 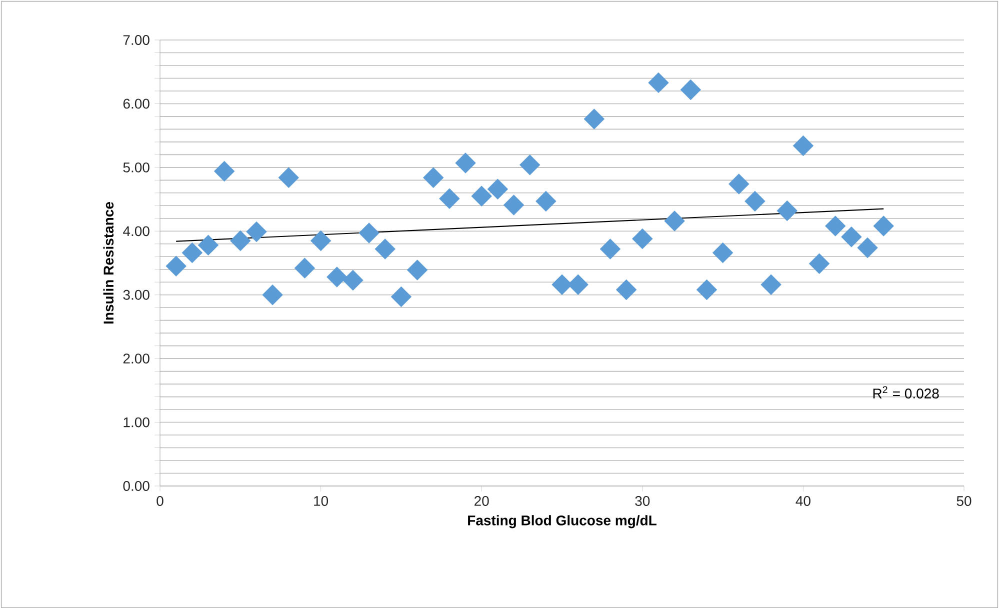 I want to click on x-tick-label: 0, so click(x=160, y=501).